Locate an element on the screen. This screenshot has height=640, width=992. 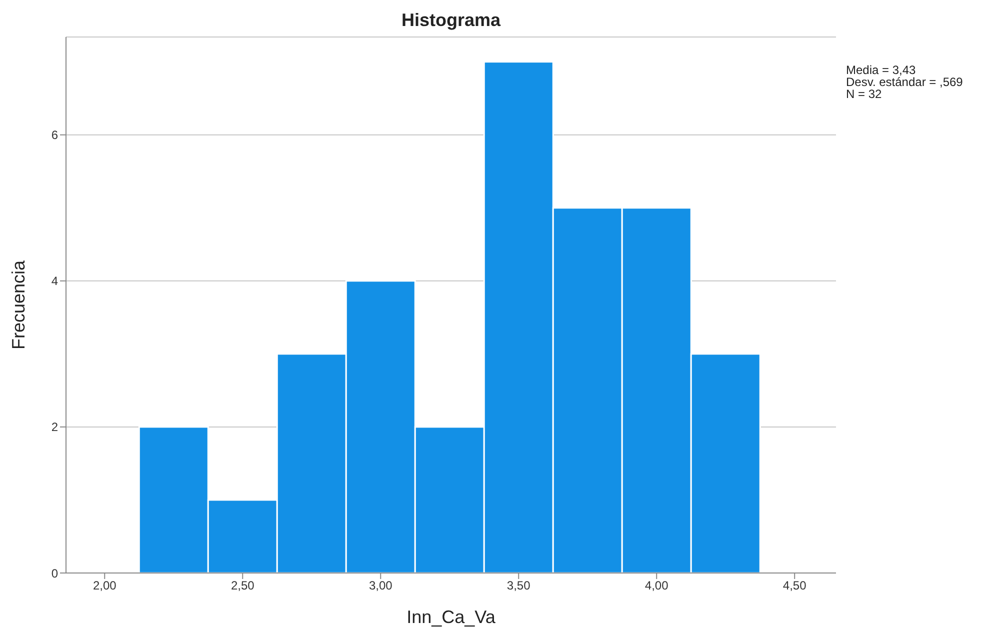
y-tick-label: 6 is located at coordinates (54, 135).